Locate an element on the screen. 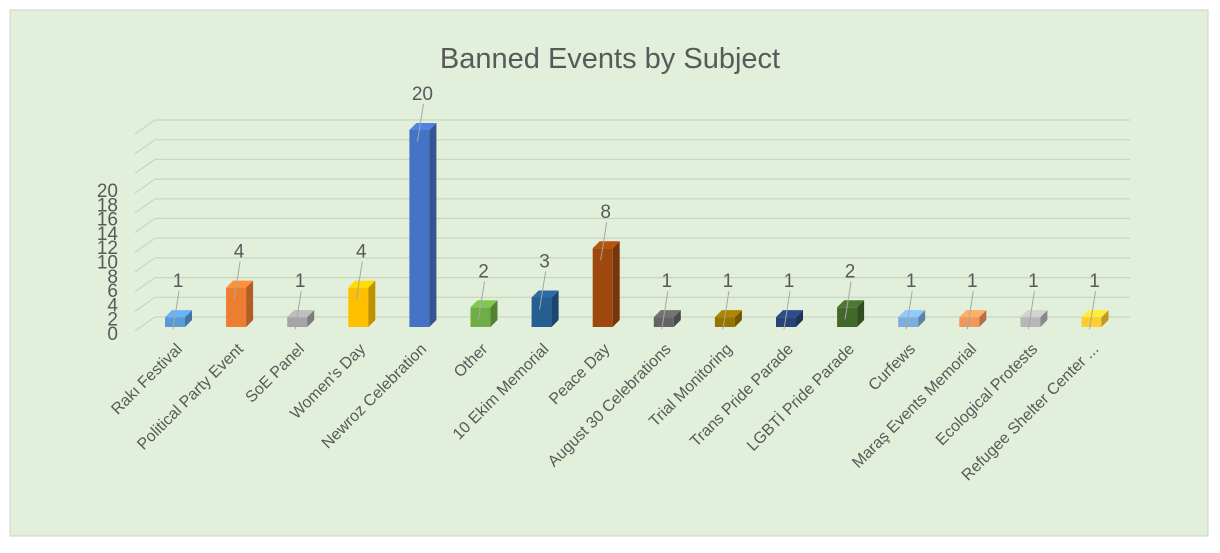 This screenshot has height=553, width=1220. chart-title: Banned Events by Subject is located at coordinates (610, 59).